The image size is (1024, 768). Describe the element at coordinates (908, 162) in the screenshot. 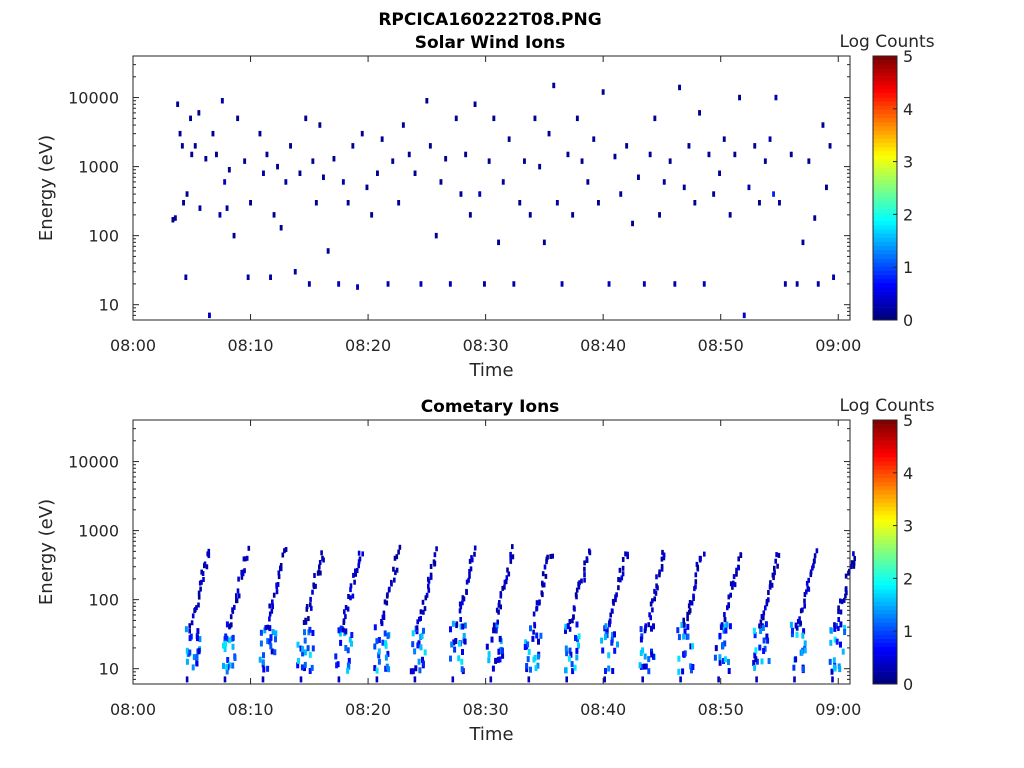

I see `colorbar-tick-label: 3` at that location.